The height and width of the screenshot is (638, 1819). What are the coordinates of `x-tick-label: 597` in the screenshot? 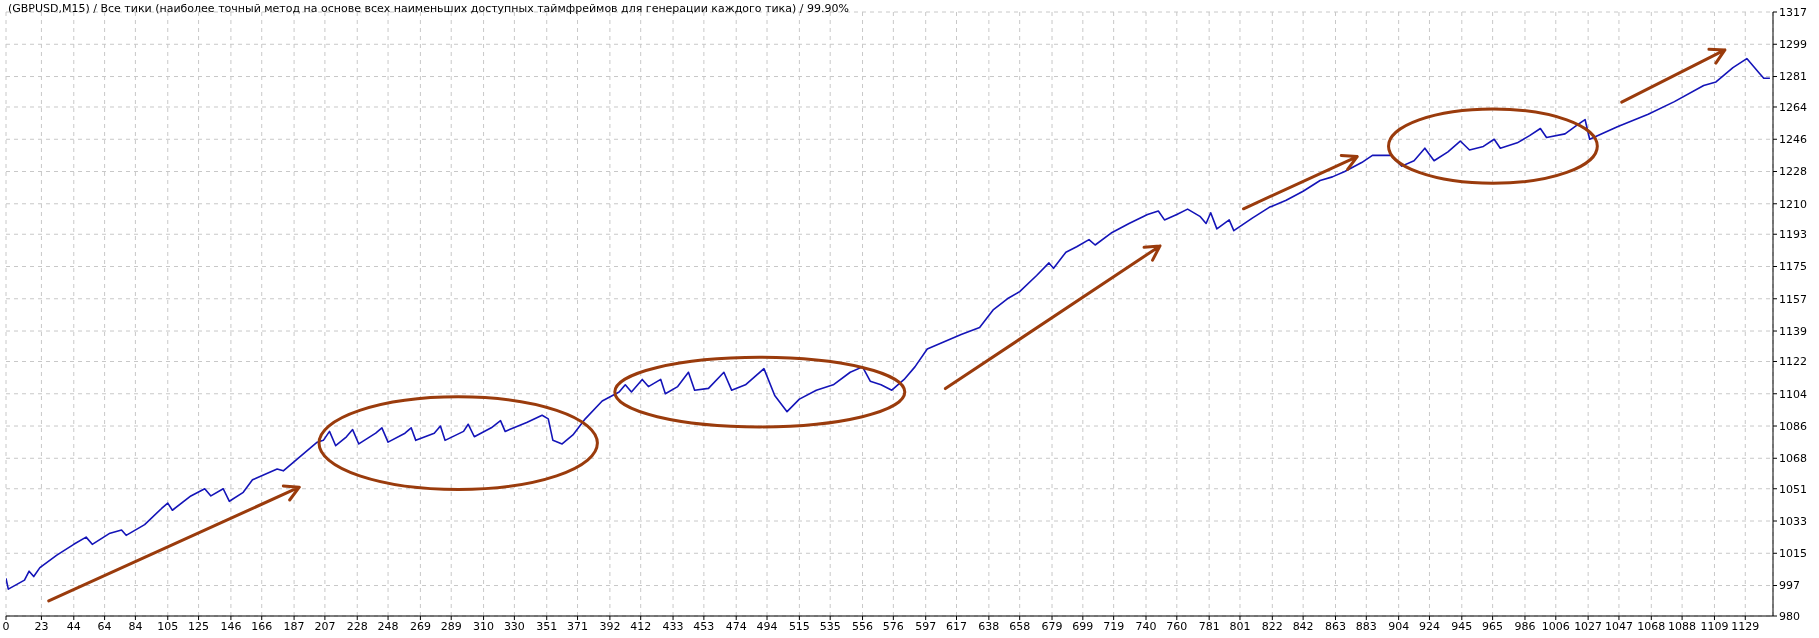 It's located at (926, 626).